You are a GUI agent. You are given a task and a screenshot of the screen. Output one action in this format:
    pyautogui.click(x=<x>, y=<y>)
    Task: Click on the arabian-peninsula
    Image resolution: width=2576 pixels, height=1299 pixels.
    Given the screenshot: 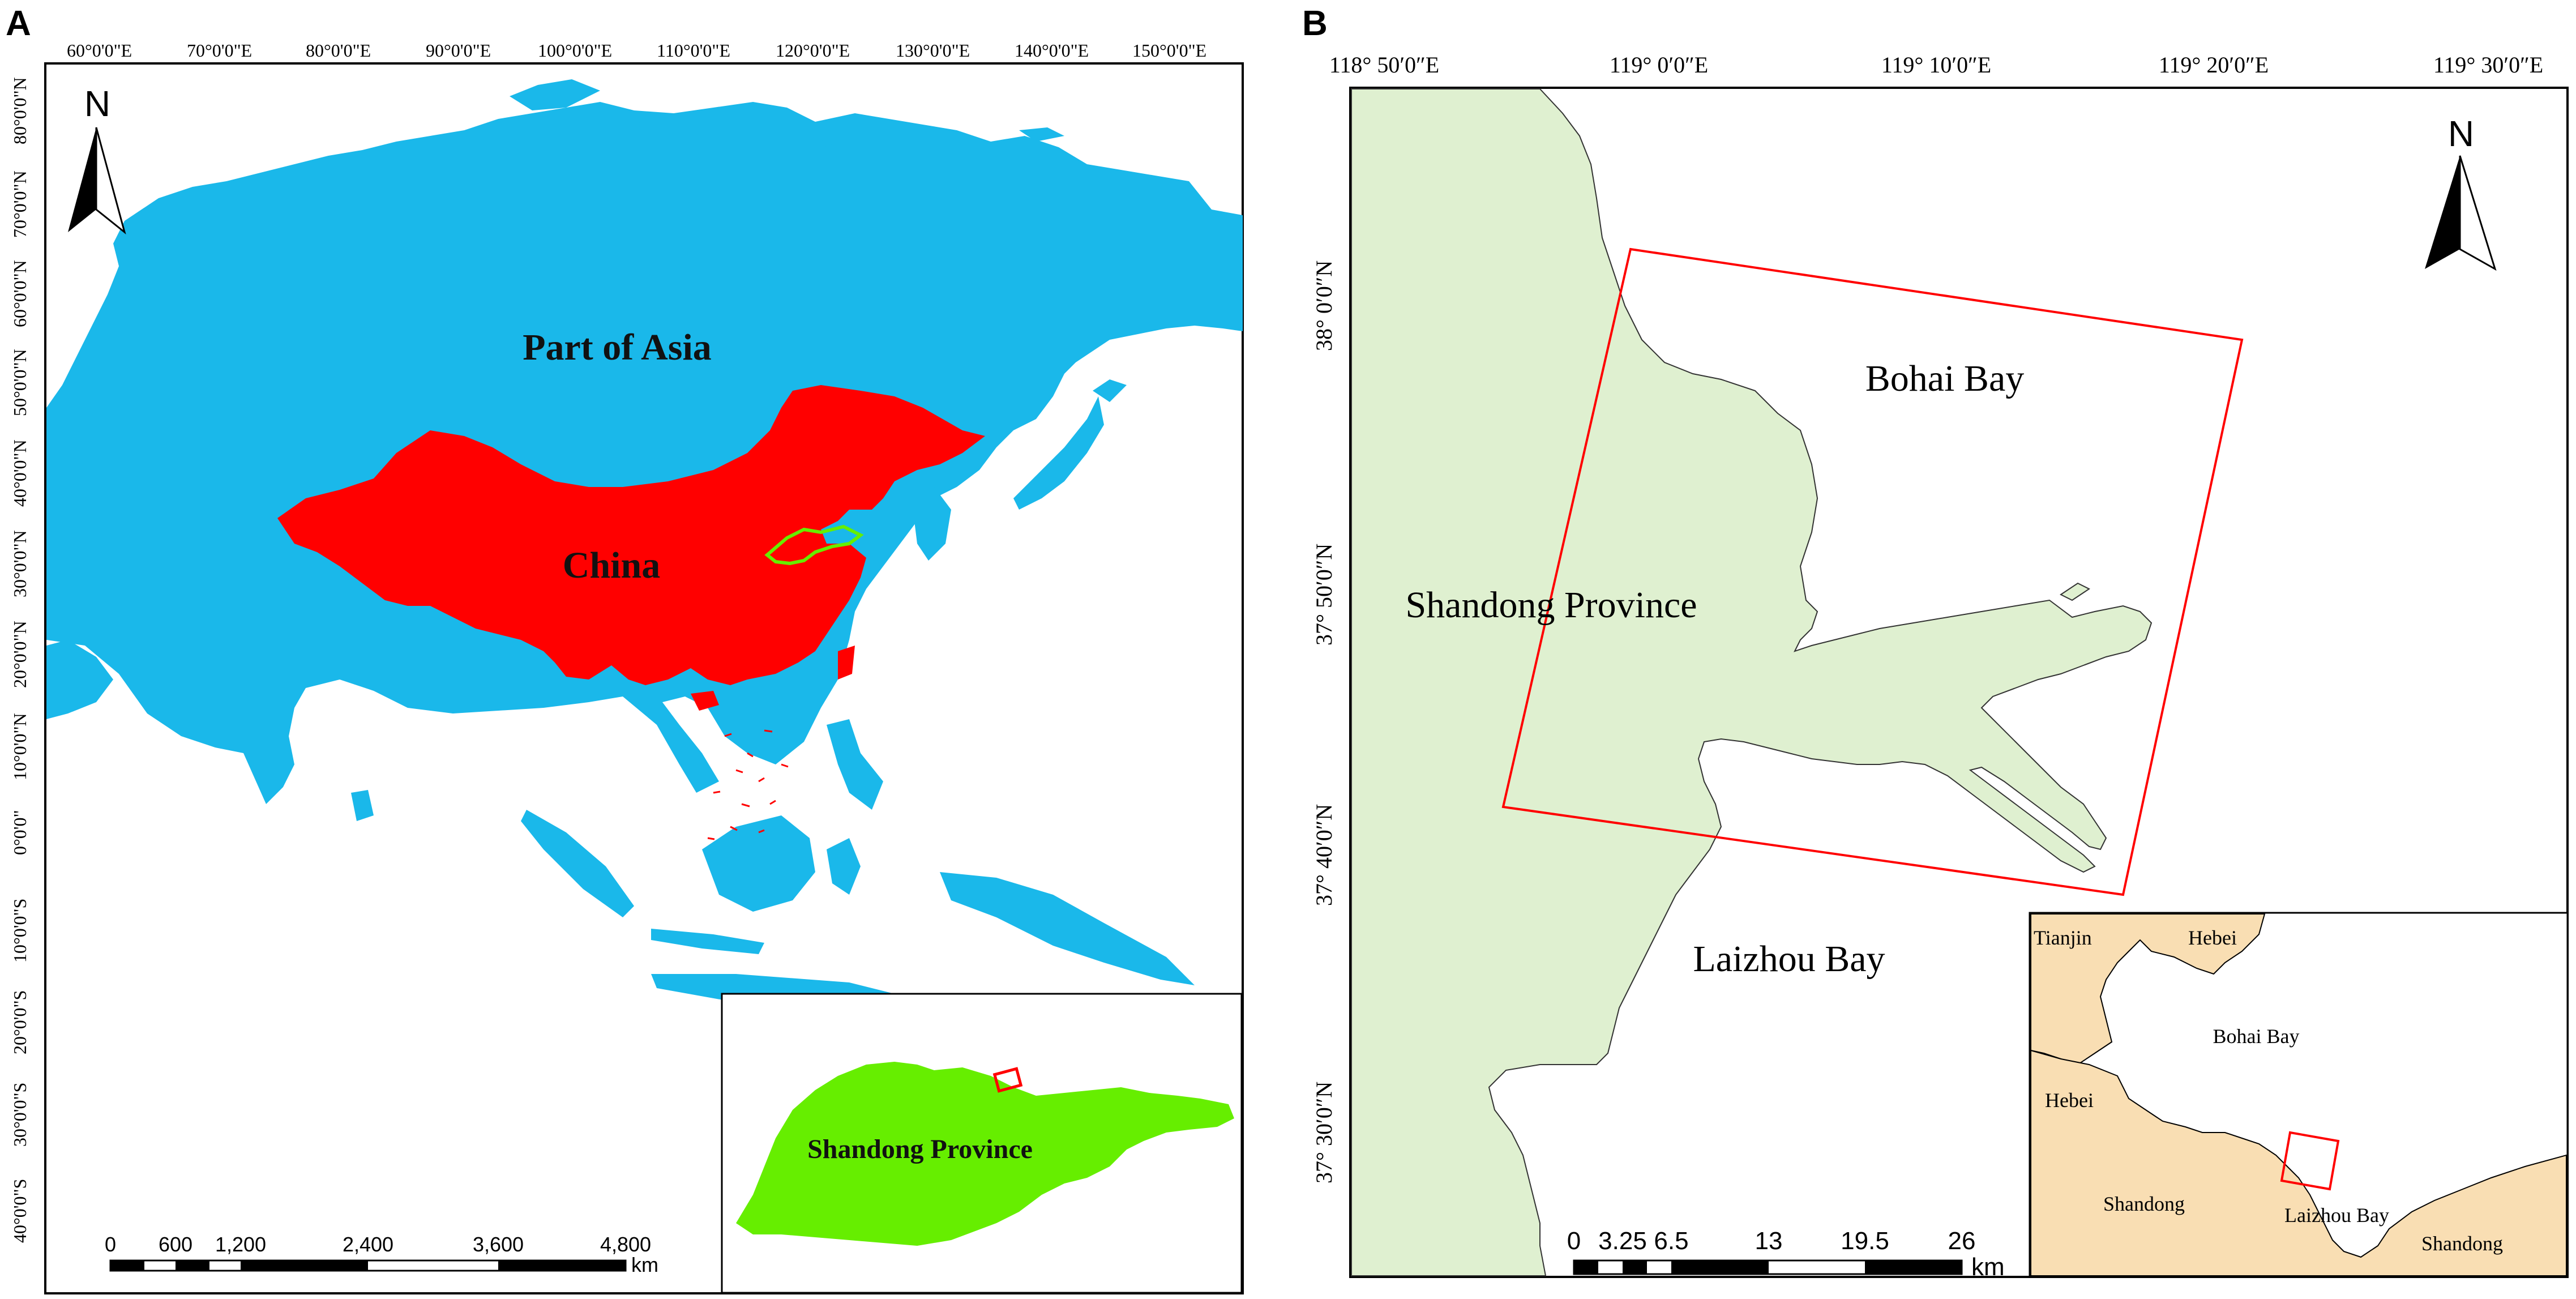 What is the action you would take?
    pyautogui.click(x=79, y=679)
    